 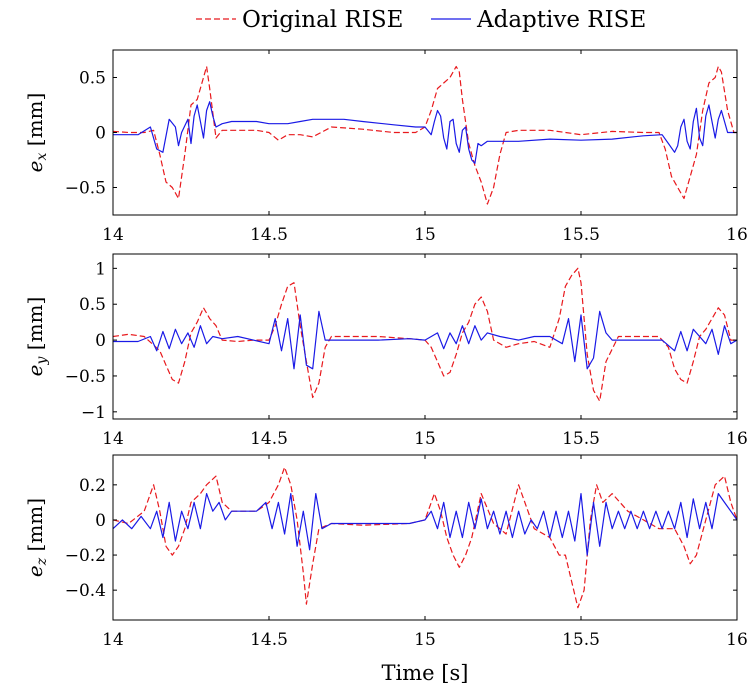 I want to click on y-tick-label: −1, so click(x=93, y=413).